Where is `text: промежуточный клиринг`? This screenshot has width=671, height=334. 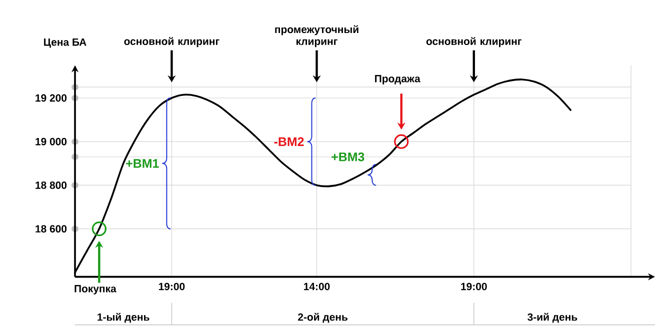
text: промежуточный клиринг is located at coordinates (316, 36).